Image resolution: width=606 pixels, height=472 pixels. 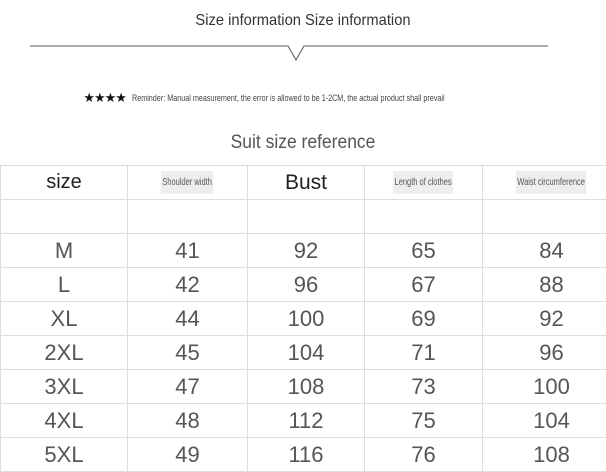 What do you see at coordinates (188, 183) in the screenshot?
I see `header-shoulder: Shoulder width` at bounding box center [188, 183].